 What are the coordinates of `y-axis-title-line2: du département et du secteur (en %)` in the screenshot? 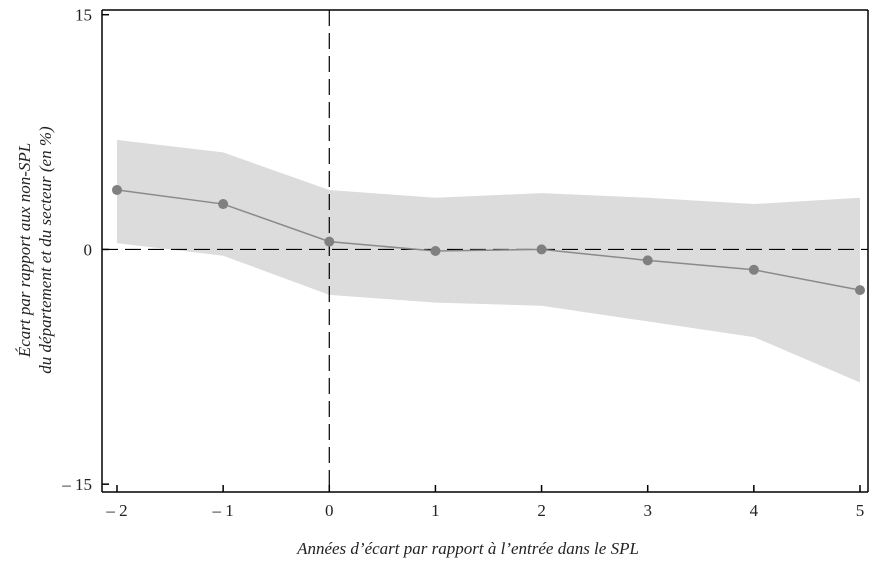 It's located at (45, 250).